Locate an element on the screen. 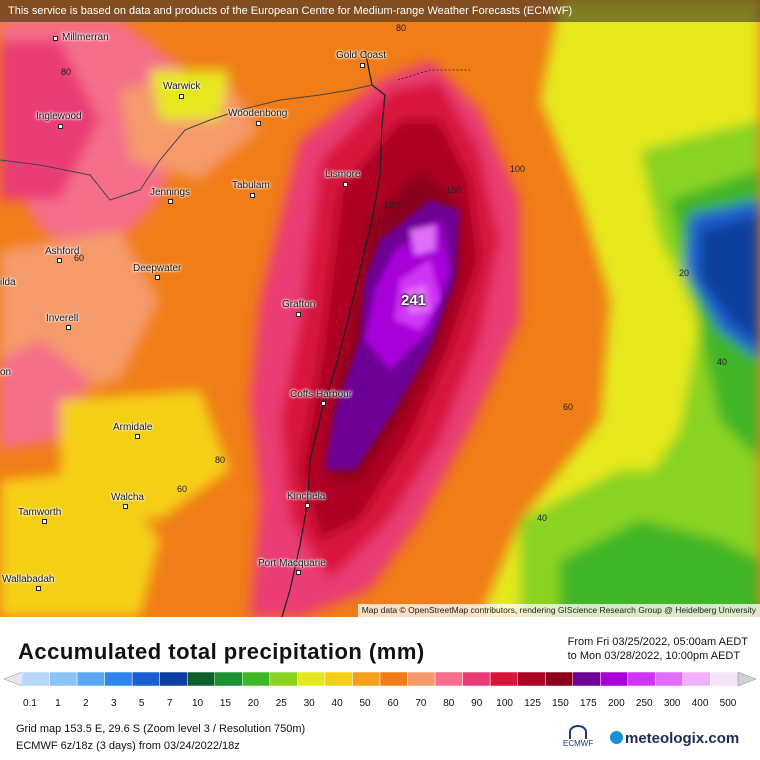 Image resolution: width=760 pixels, height=760 pixels. color-scale is located at coordinates (380, 679).